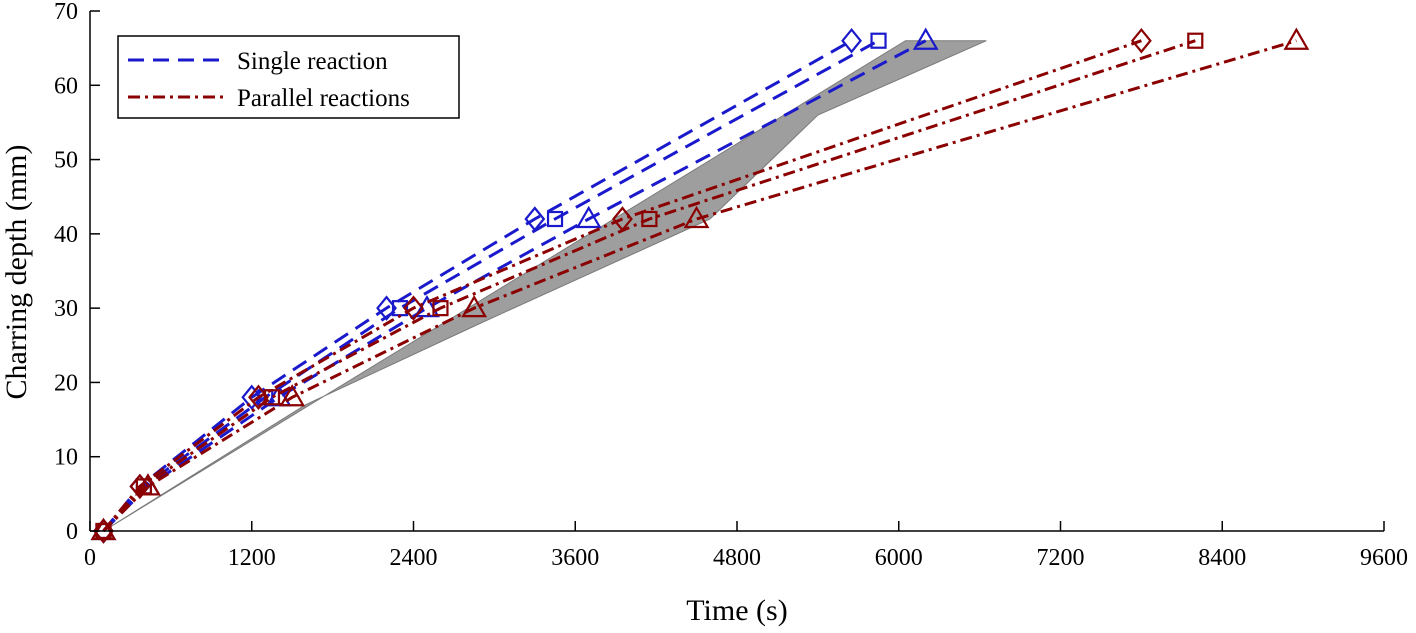 The height and width of the screenshot is (633, 1416). What do you see at coordinates (323, 98) in the screenshot?
I see `legend-label-parallel-reactions: Parallel reactions` at bounding box center [323, 98].